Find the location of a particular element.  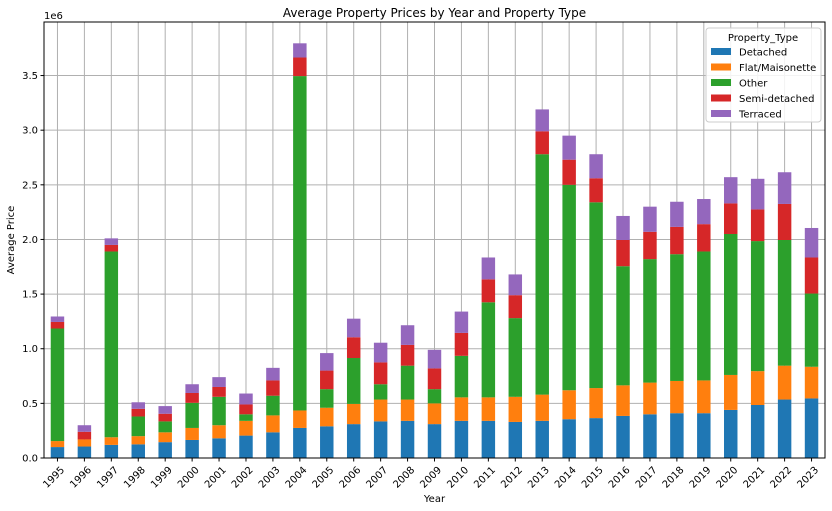

bar-terraced-1998 is located at coordinates (138, 405).